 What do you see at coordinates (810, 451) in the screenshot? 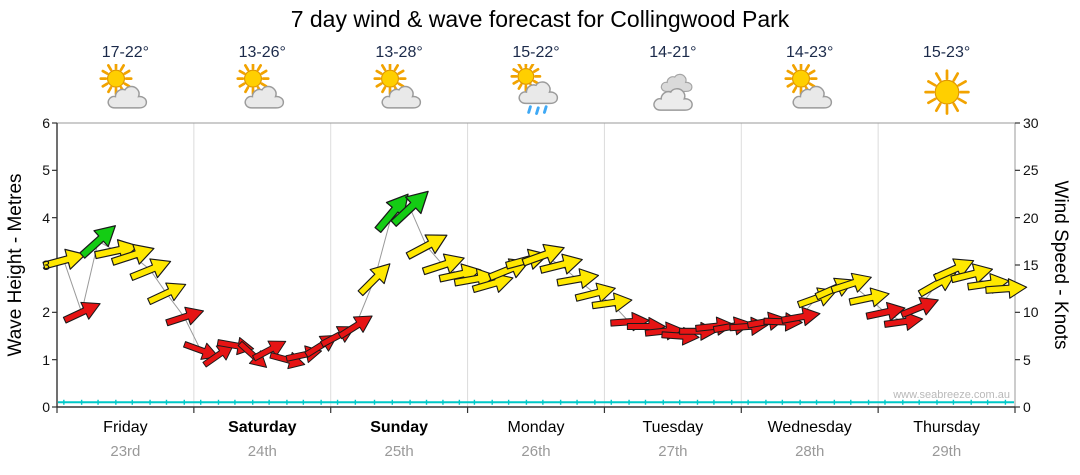
I see `day-date: 28th` at bounding box center [810, 451].